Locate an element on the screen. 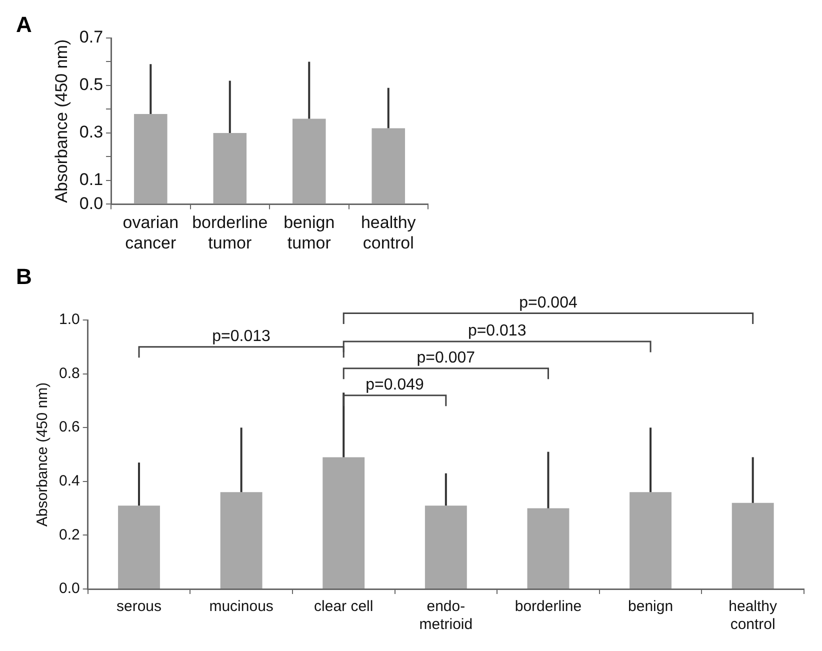 Image resolution: width=822 pixels, height=651 pixels. annotation: p=0.049 is located at coordinates (395, 385).